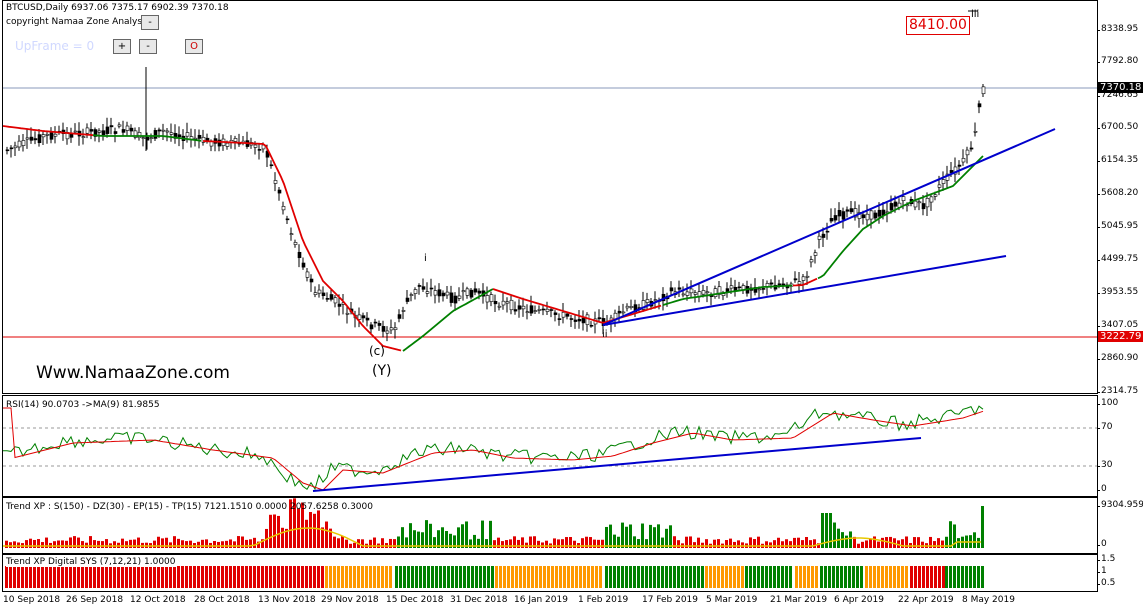 This screenshot has width=1143, height=611. I want to click on digital-sys-header: Trend XP Digital SYS (7,12,21) 1.0000, so click(91, 562).